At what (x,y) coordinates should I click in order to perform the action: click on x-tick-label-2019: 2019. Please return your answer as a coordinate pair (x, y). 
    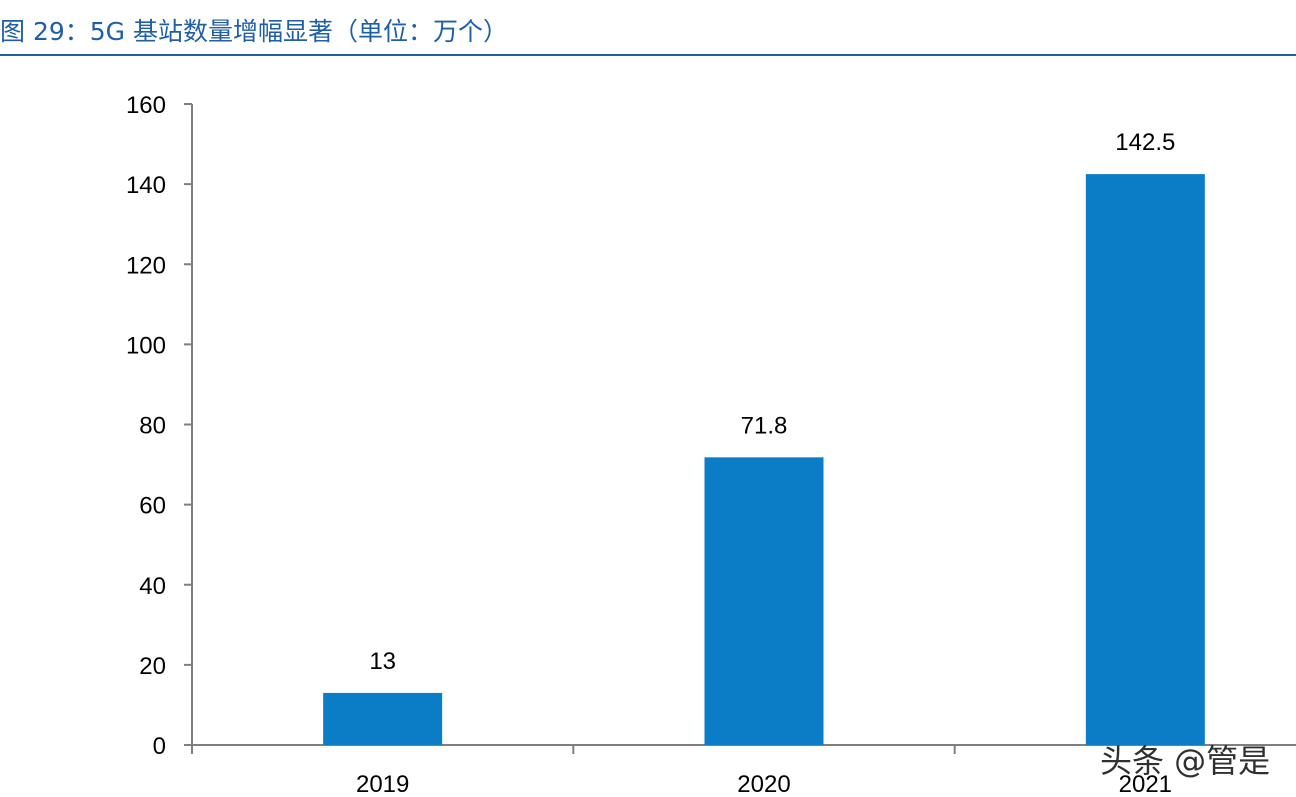
    Looking at the image, I should click on (382, 784).